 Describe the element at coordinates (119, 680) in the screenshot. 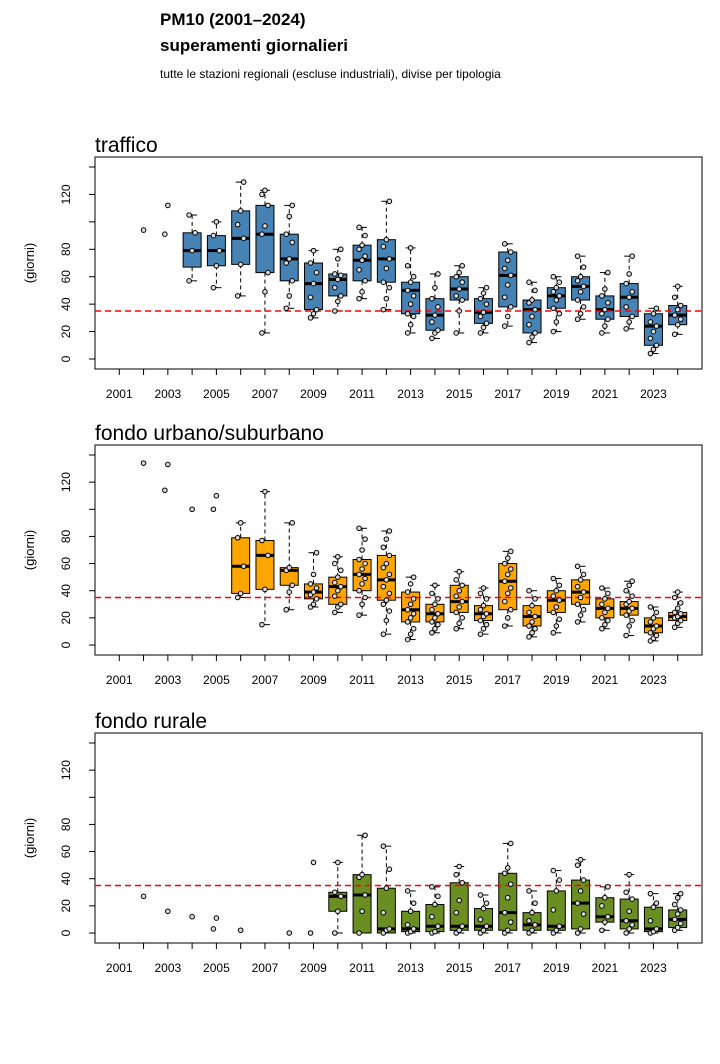

I see `x-tick-label-fondo_urbano: 2001` at that location.